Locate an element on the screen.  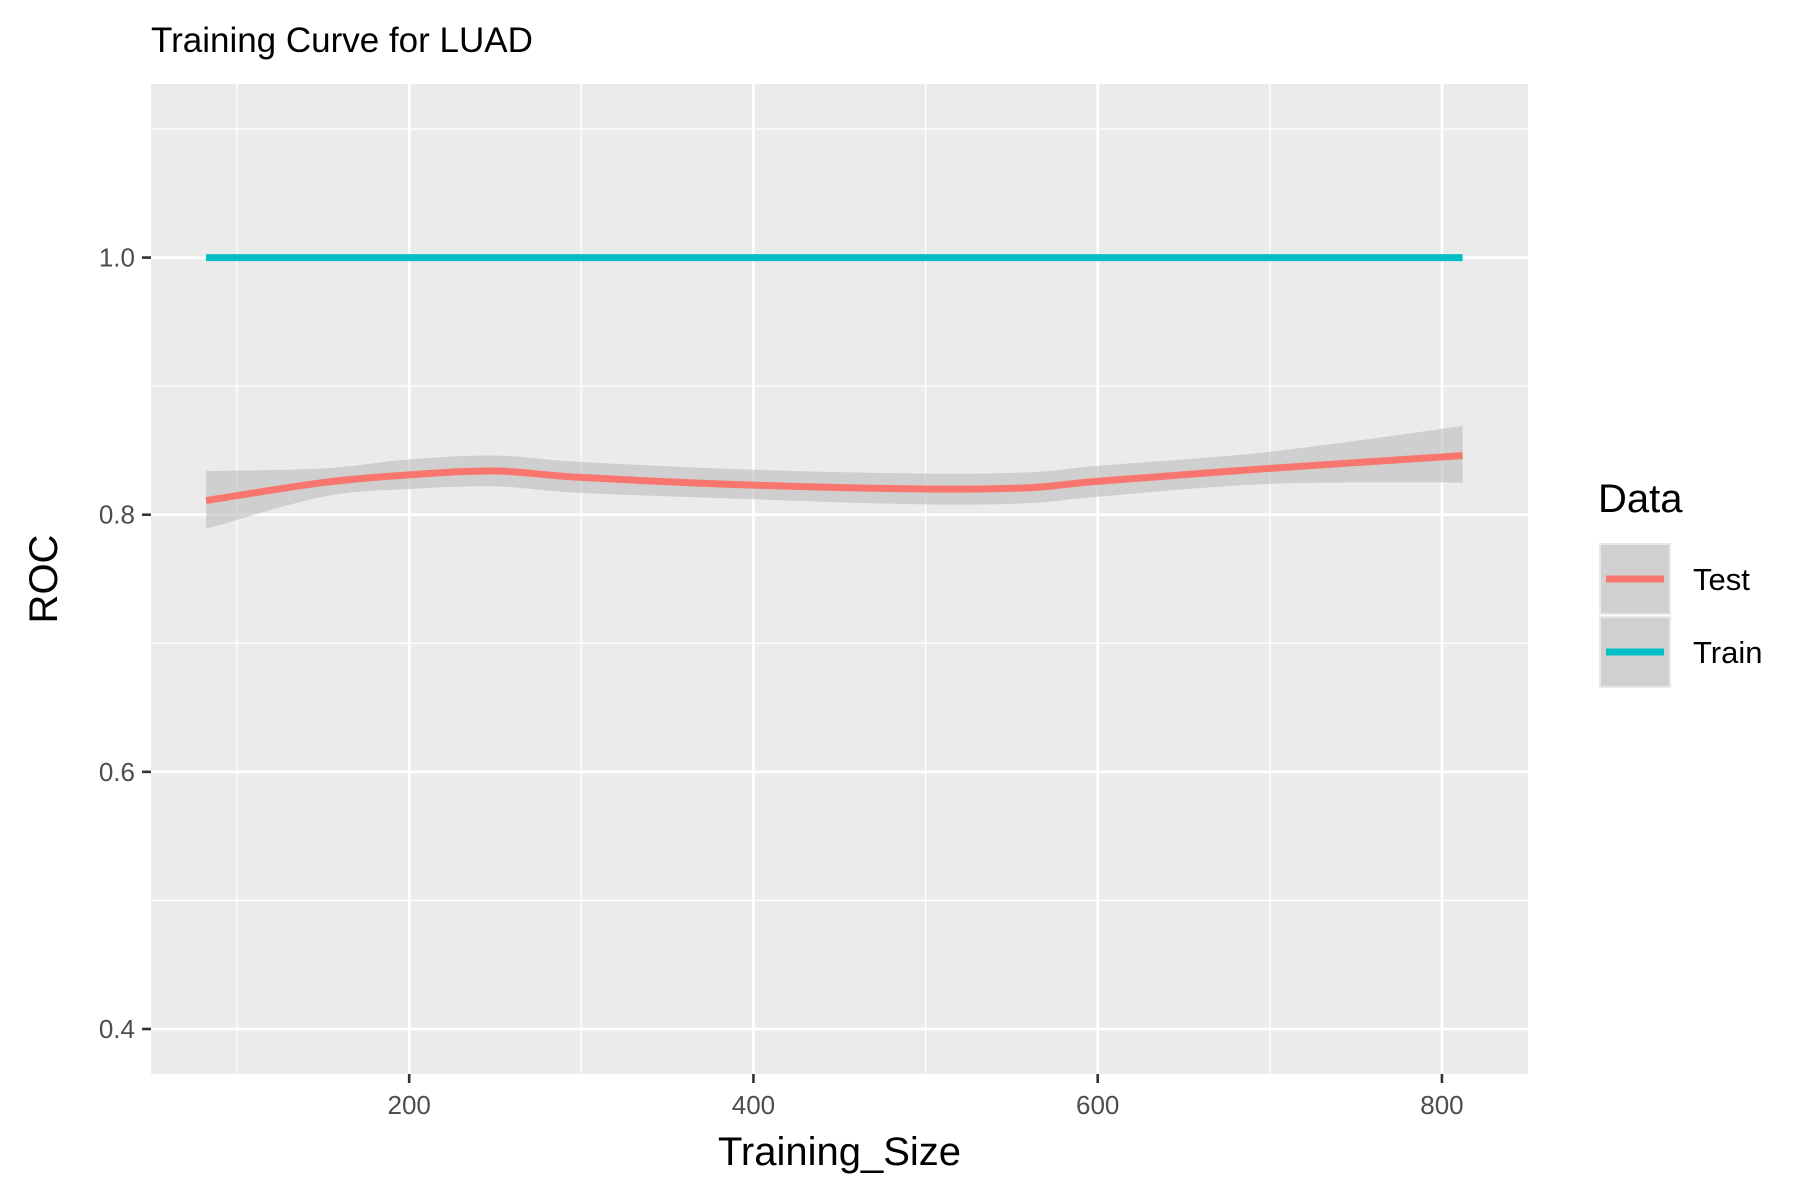
x-tick-label: 800 is located at coordinates (1441, 1105).